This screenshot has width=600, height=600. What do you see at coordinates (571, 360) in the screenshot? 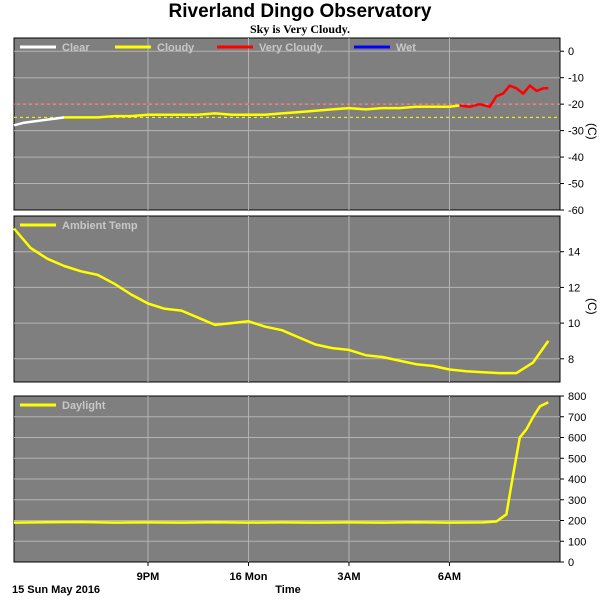
I see `ytick-label: 8` at bounding box center [571, 360].